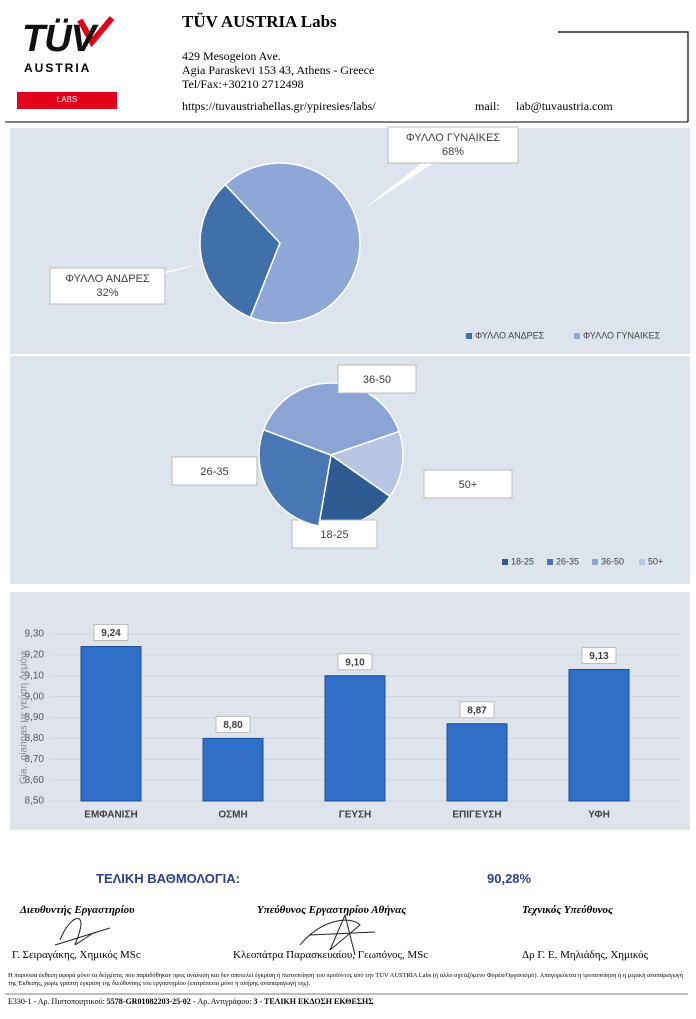 The image size is (696, 1019). Describe the element at coordinates (35, 634) in the screenshot. I see `y-tick-label: 9,30` at that location.